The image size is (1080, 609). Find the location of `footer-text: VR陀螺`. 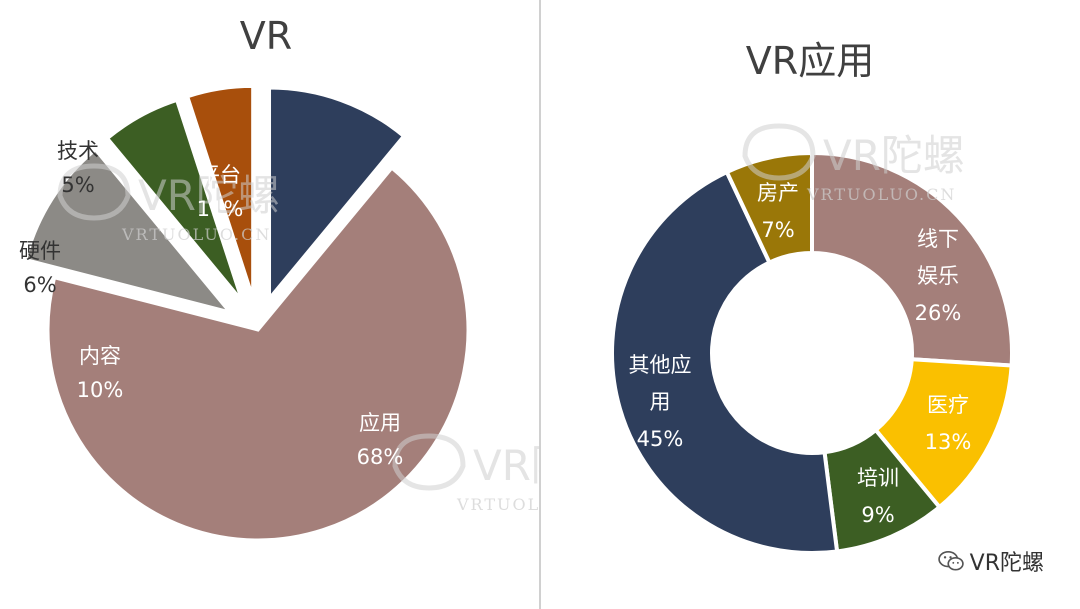

footer-text: VR陀螺 is located at coordinates (1006, 563).